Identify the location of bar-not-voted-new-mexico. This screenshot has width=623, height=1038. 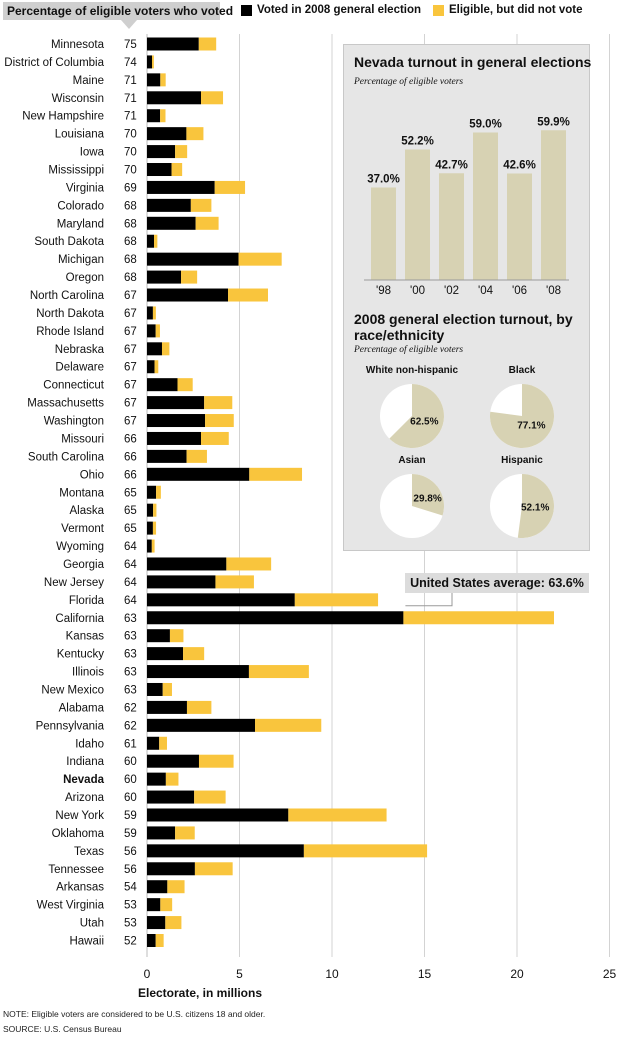
(167, 689).